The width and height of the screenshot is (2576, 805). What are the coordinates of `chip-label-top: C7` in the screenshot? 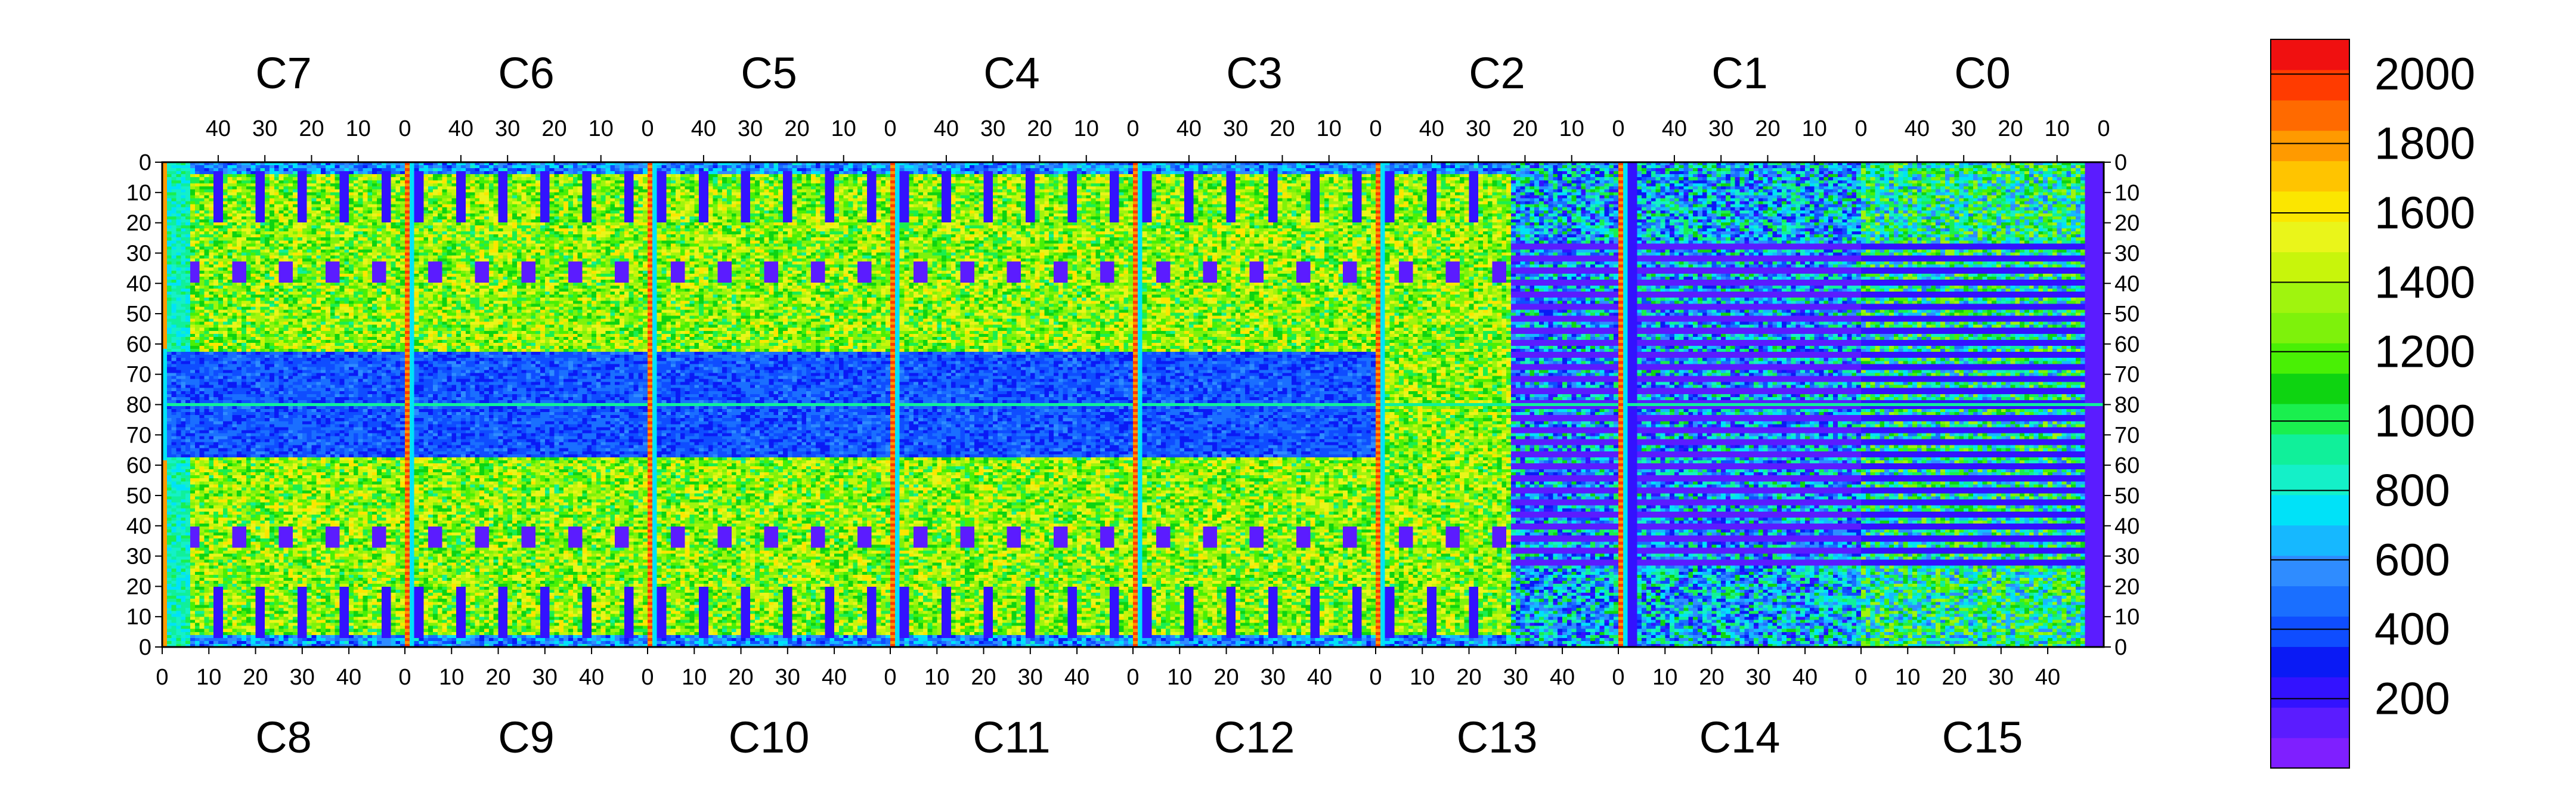 It's located at (284, 73).